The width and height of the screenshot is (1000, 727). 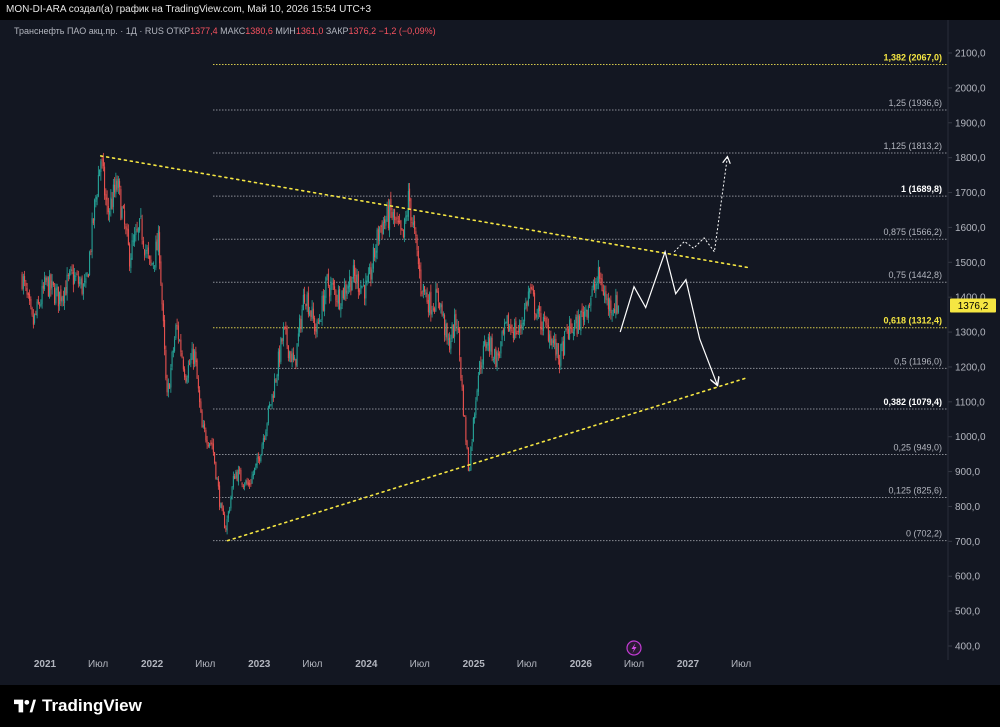 What do you see at coordinates (285, 31) in the screenshot?
I see `legend-low-label: МИН` at bounding box center [285, 31].